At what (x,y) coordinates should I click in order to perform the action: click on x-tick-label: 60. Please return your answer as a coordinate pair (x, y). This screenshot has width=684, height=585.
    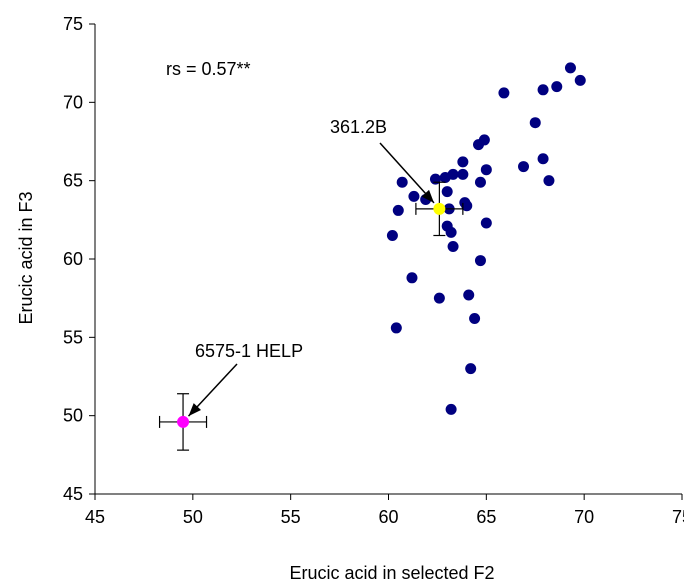
    Looking at the image, I should click on (388, 517).